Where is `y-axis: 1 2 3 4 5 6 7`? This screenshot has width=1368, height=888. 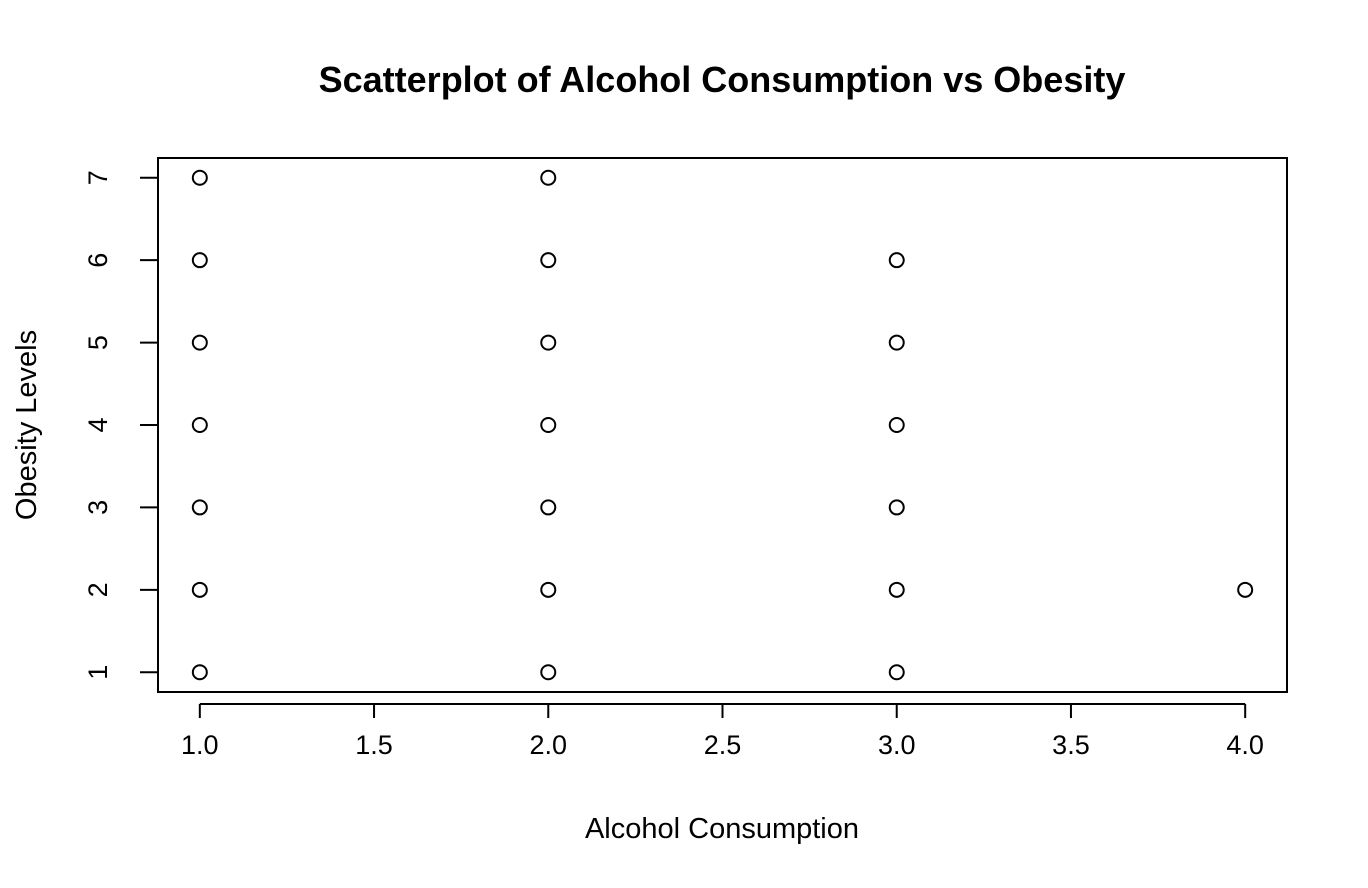
y-axis: 1 2 3 4 5 6 7 is located at coordinates (121, 425).